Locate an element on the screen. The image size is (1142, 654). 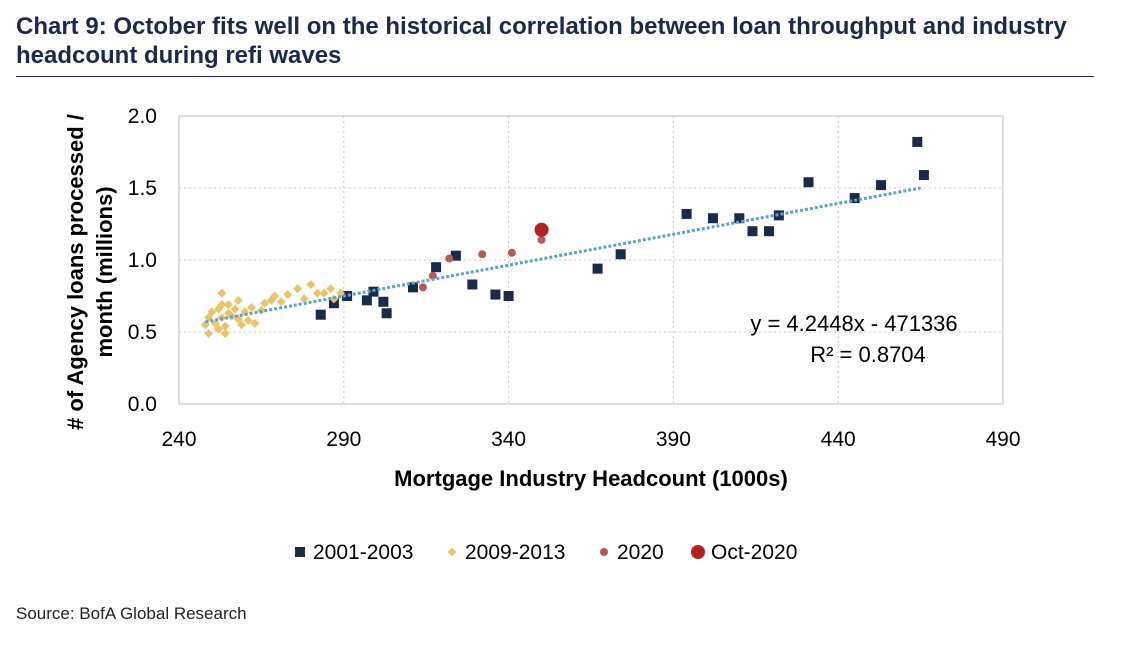
series-2020 is located at coordinates (482, 263).